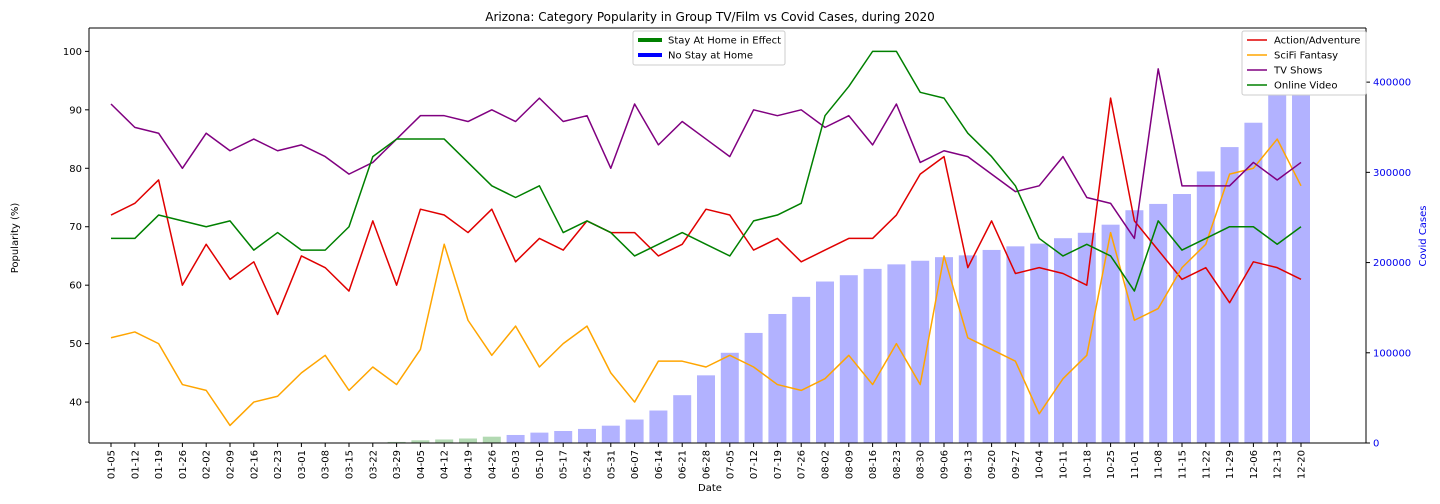 The image size is (1440, 504). I want to click on x-tick-label: 03-29, so click(397, 464).